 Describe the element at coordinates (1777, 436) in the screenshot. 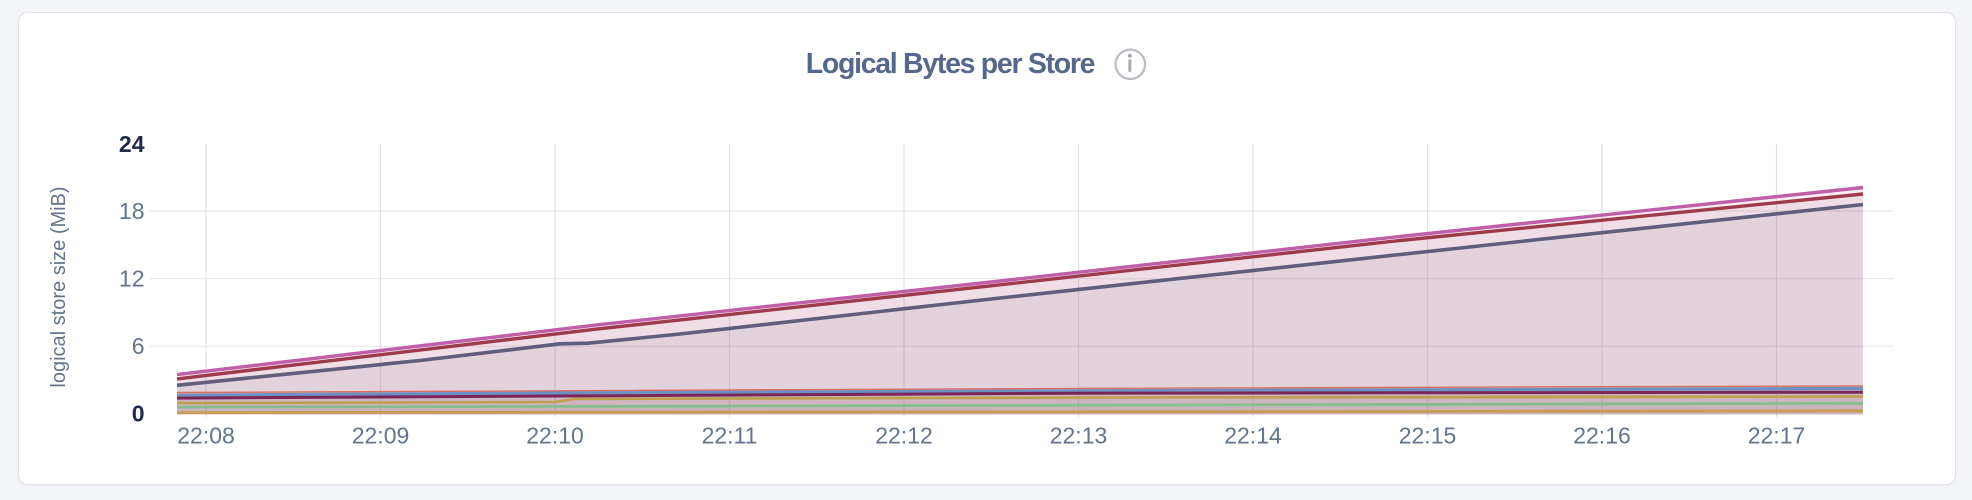

I see `svg-text: 22:17` at that location.